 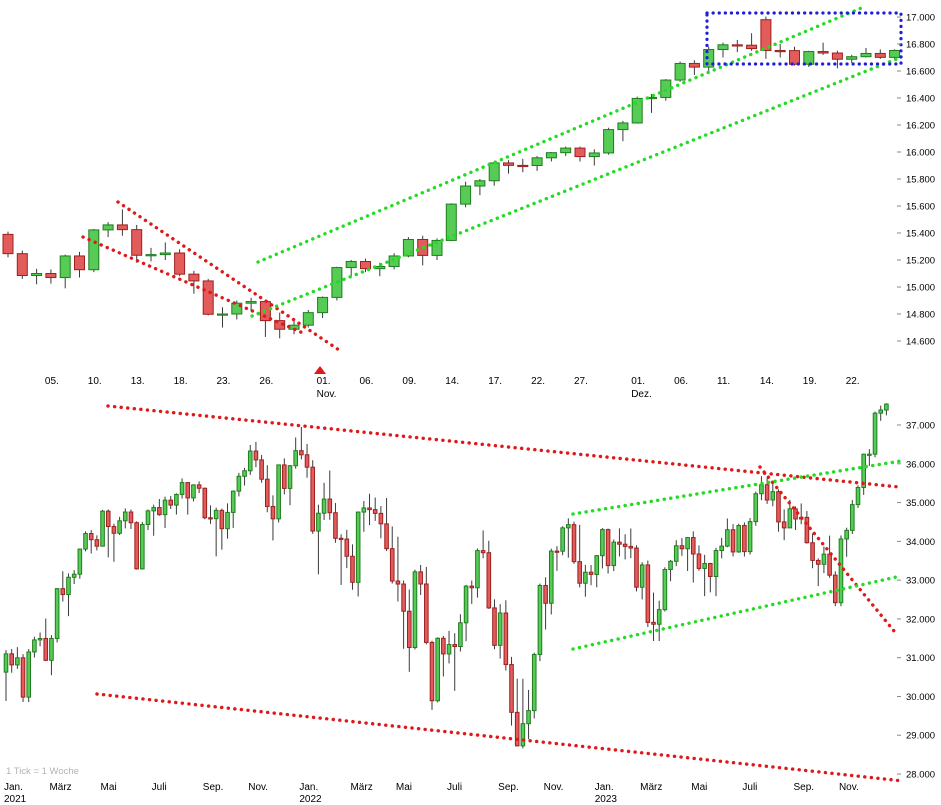 What do you see at coordinates (920, 542) in the screenshot?
I see `y-axis-label: 34.000` at bounding box center [920, 542].